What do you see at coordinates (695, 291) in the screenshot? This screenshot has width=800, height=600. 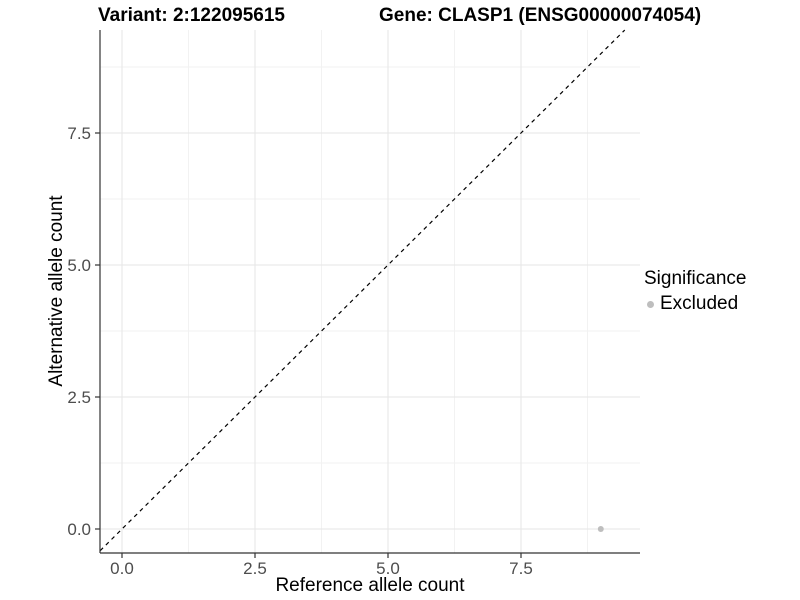 I see `legend: Significance Excluded` at bounding box center [695, 291].